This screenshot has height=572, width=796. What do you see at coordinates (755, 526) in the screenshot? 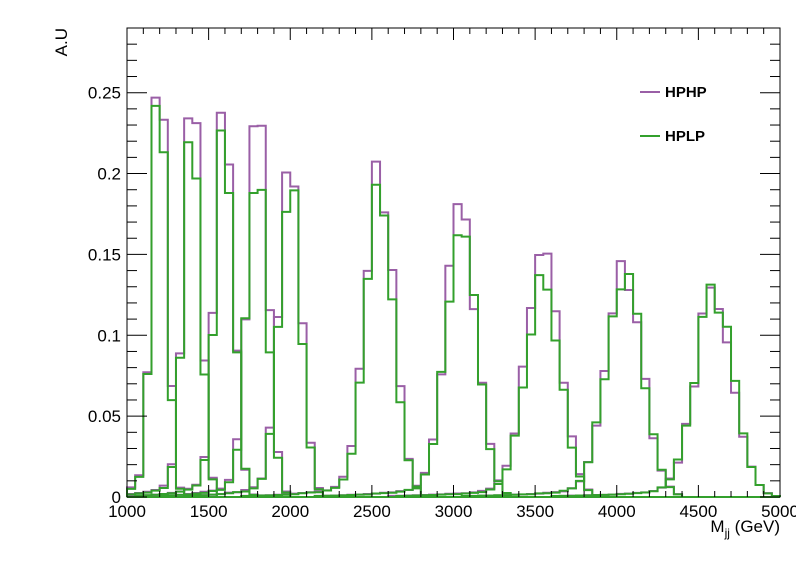
I see `x-axis-title-unit: (GeV)` at bounding box center [755, 526].